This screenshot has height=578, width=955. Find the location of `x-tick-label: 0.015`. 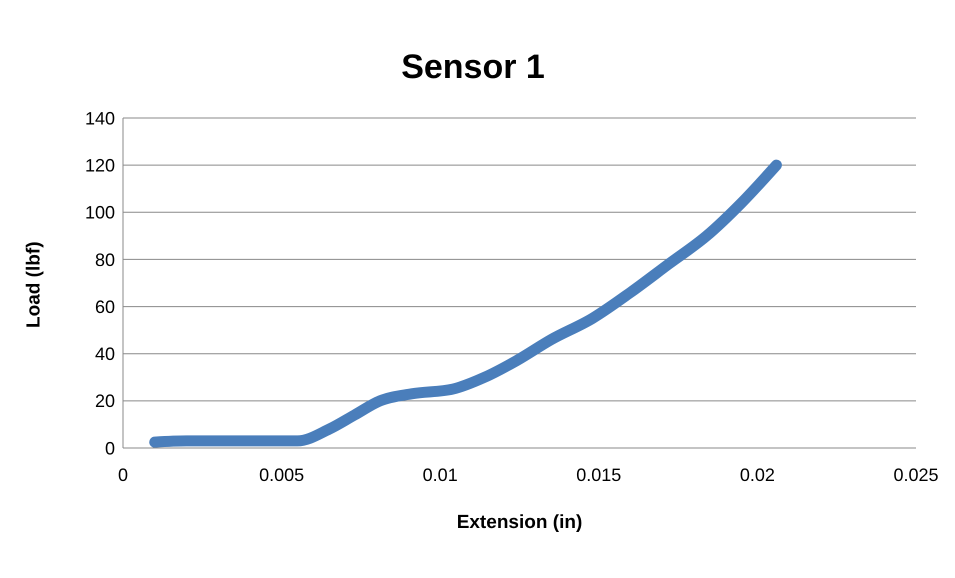

x-tick-label: 0.015 is located at coordinates (599, 474).